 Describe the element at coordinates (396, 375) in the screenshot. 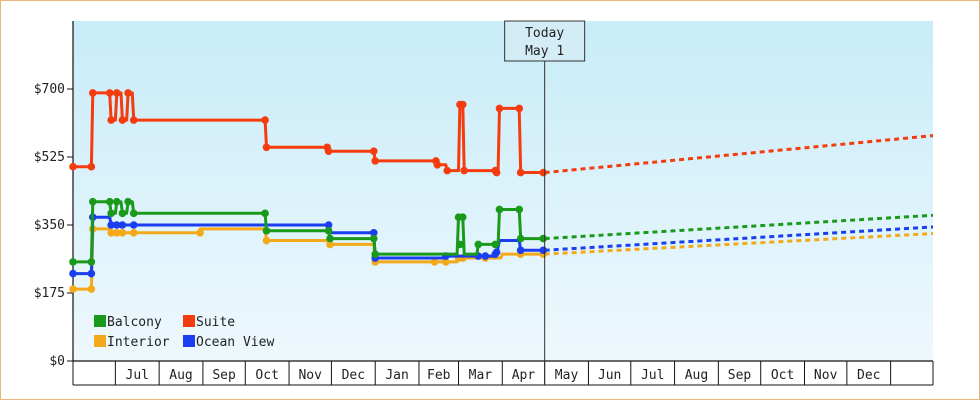

I see `x-tick-label: Jan` at that location.